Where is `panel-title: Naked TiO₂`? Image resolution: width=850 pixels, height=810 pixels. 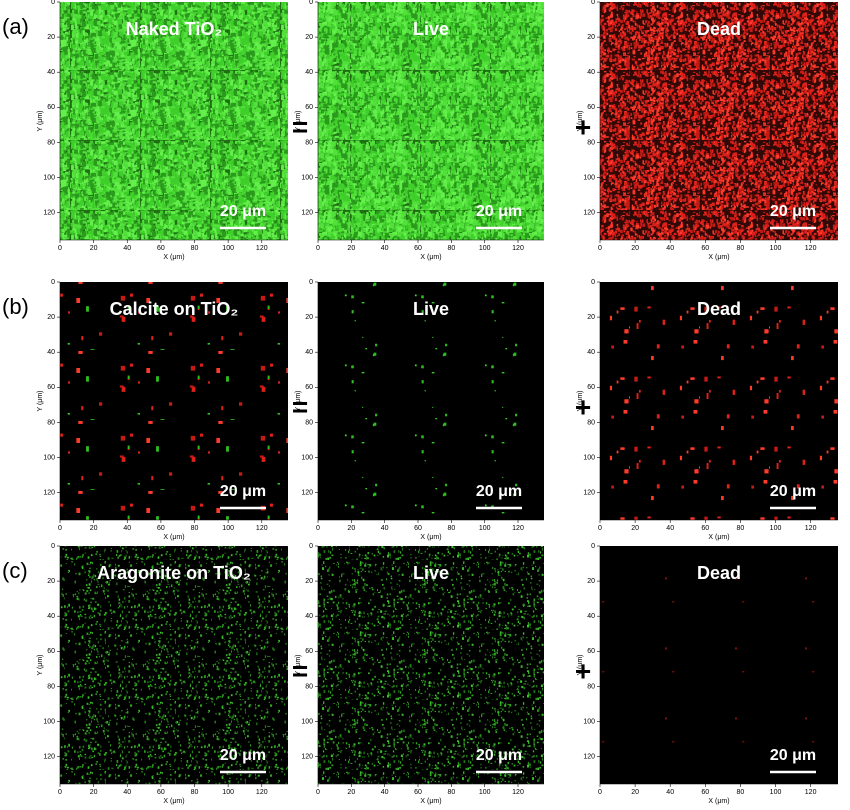 panel-title: Naked TiO₂ is located at coordinates (174, 29).